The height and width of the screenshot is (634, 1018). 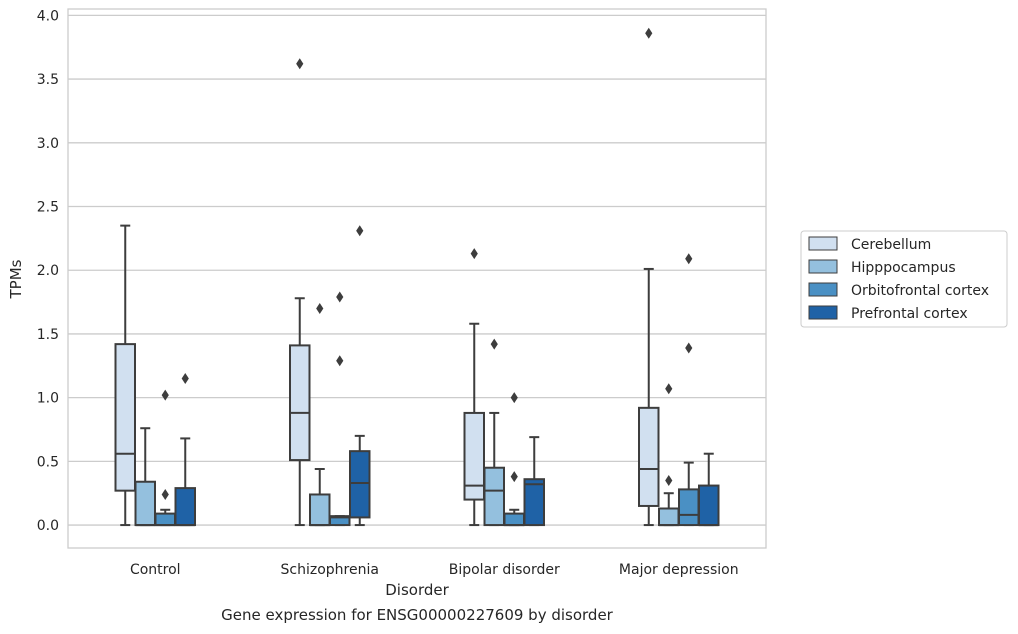 I want to click on y-tick-label: 1.5, so click(x=48, y=335).